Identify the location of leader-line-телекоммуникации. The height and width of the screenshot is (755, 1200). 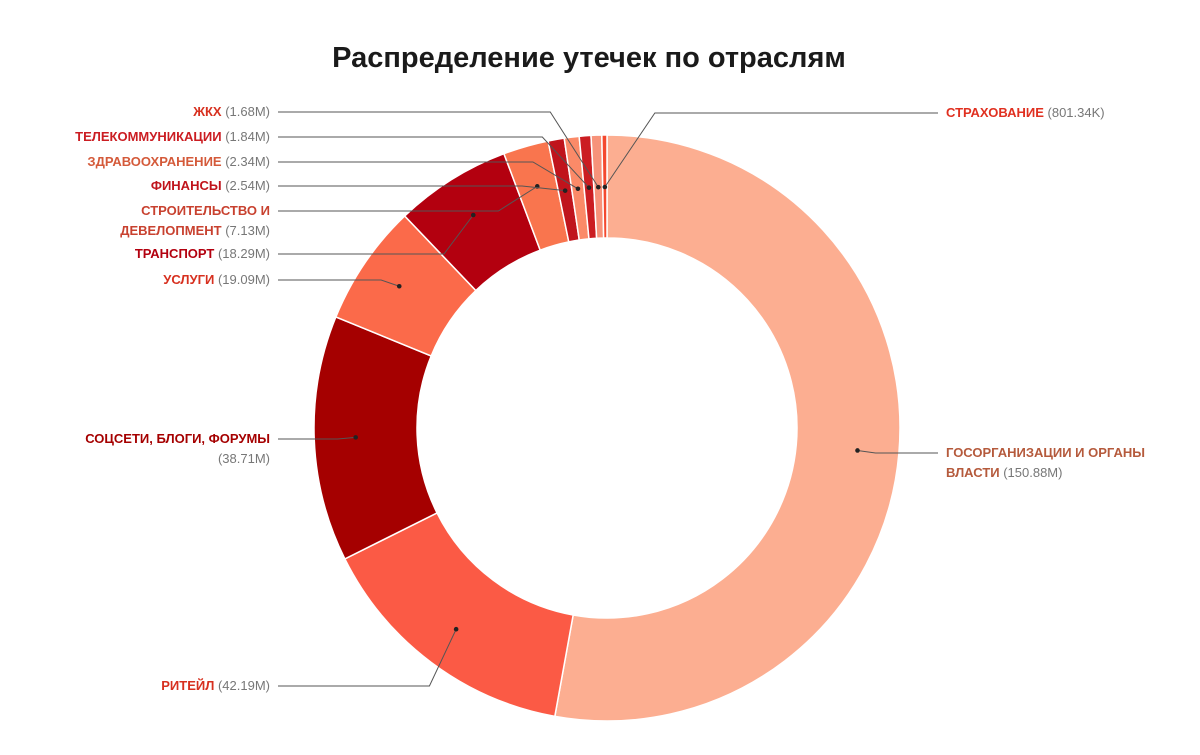
(434, 162).